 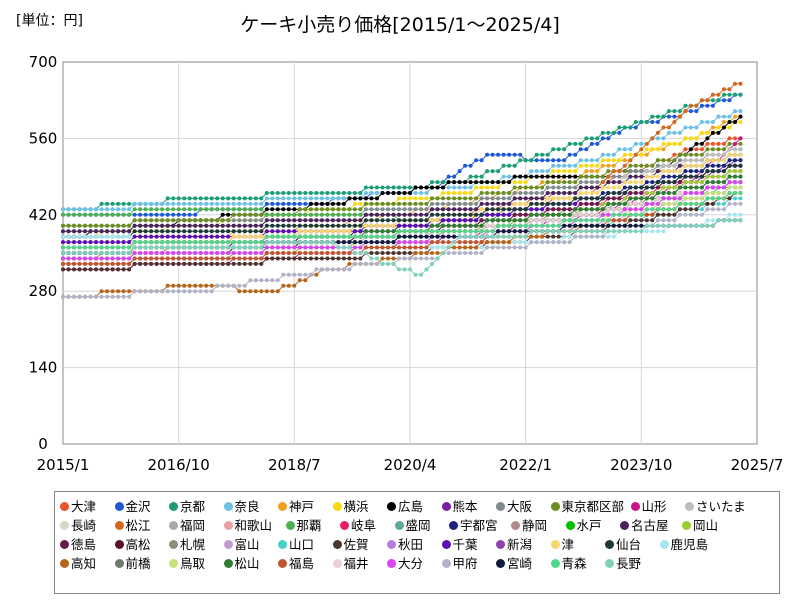 What do you see at coordinates (525, 465) in the screenshot?
I see `x-tick-label: 2022/1` at bounding box center [525, 465].